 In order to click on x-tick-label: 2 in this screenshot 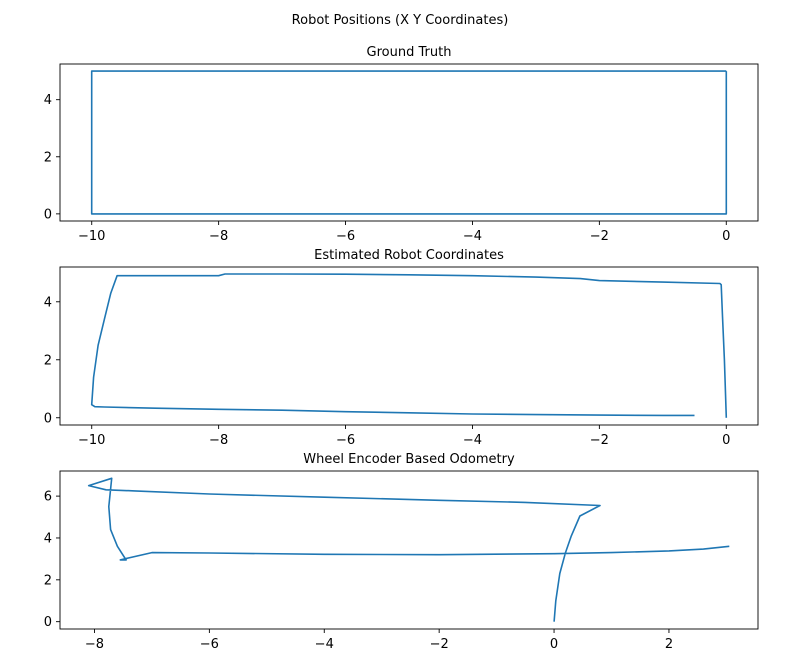, I will do `click(669, 644)`.